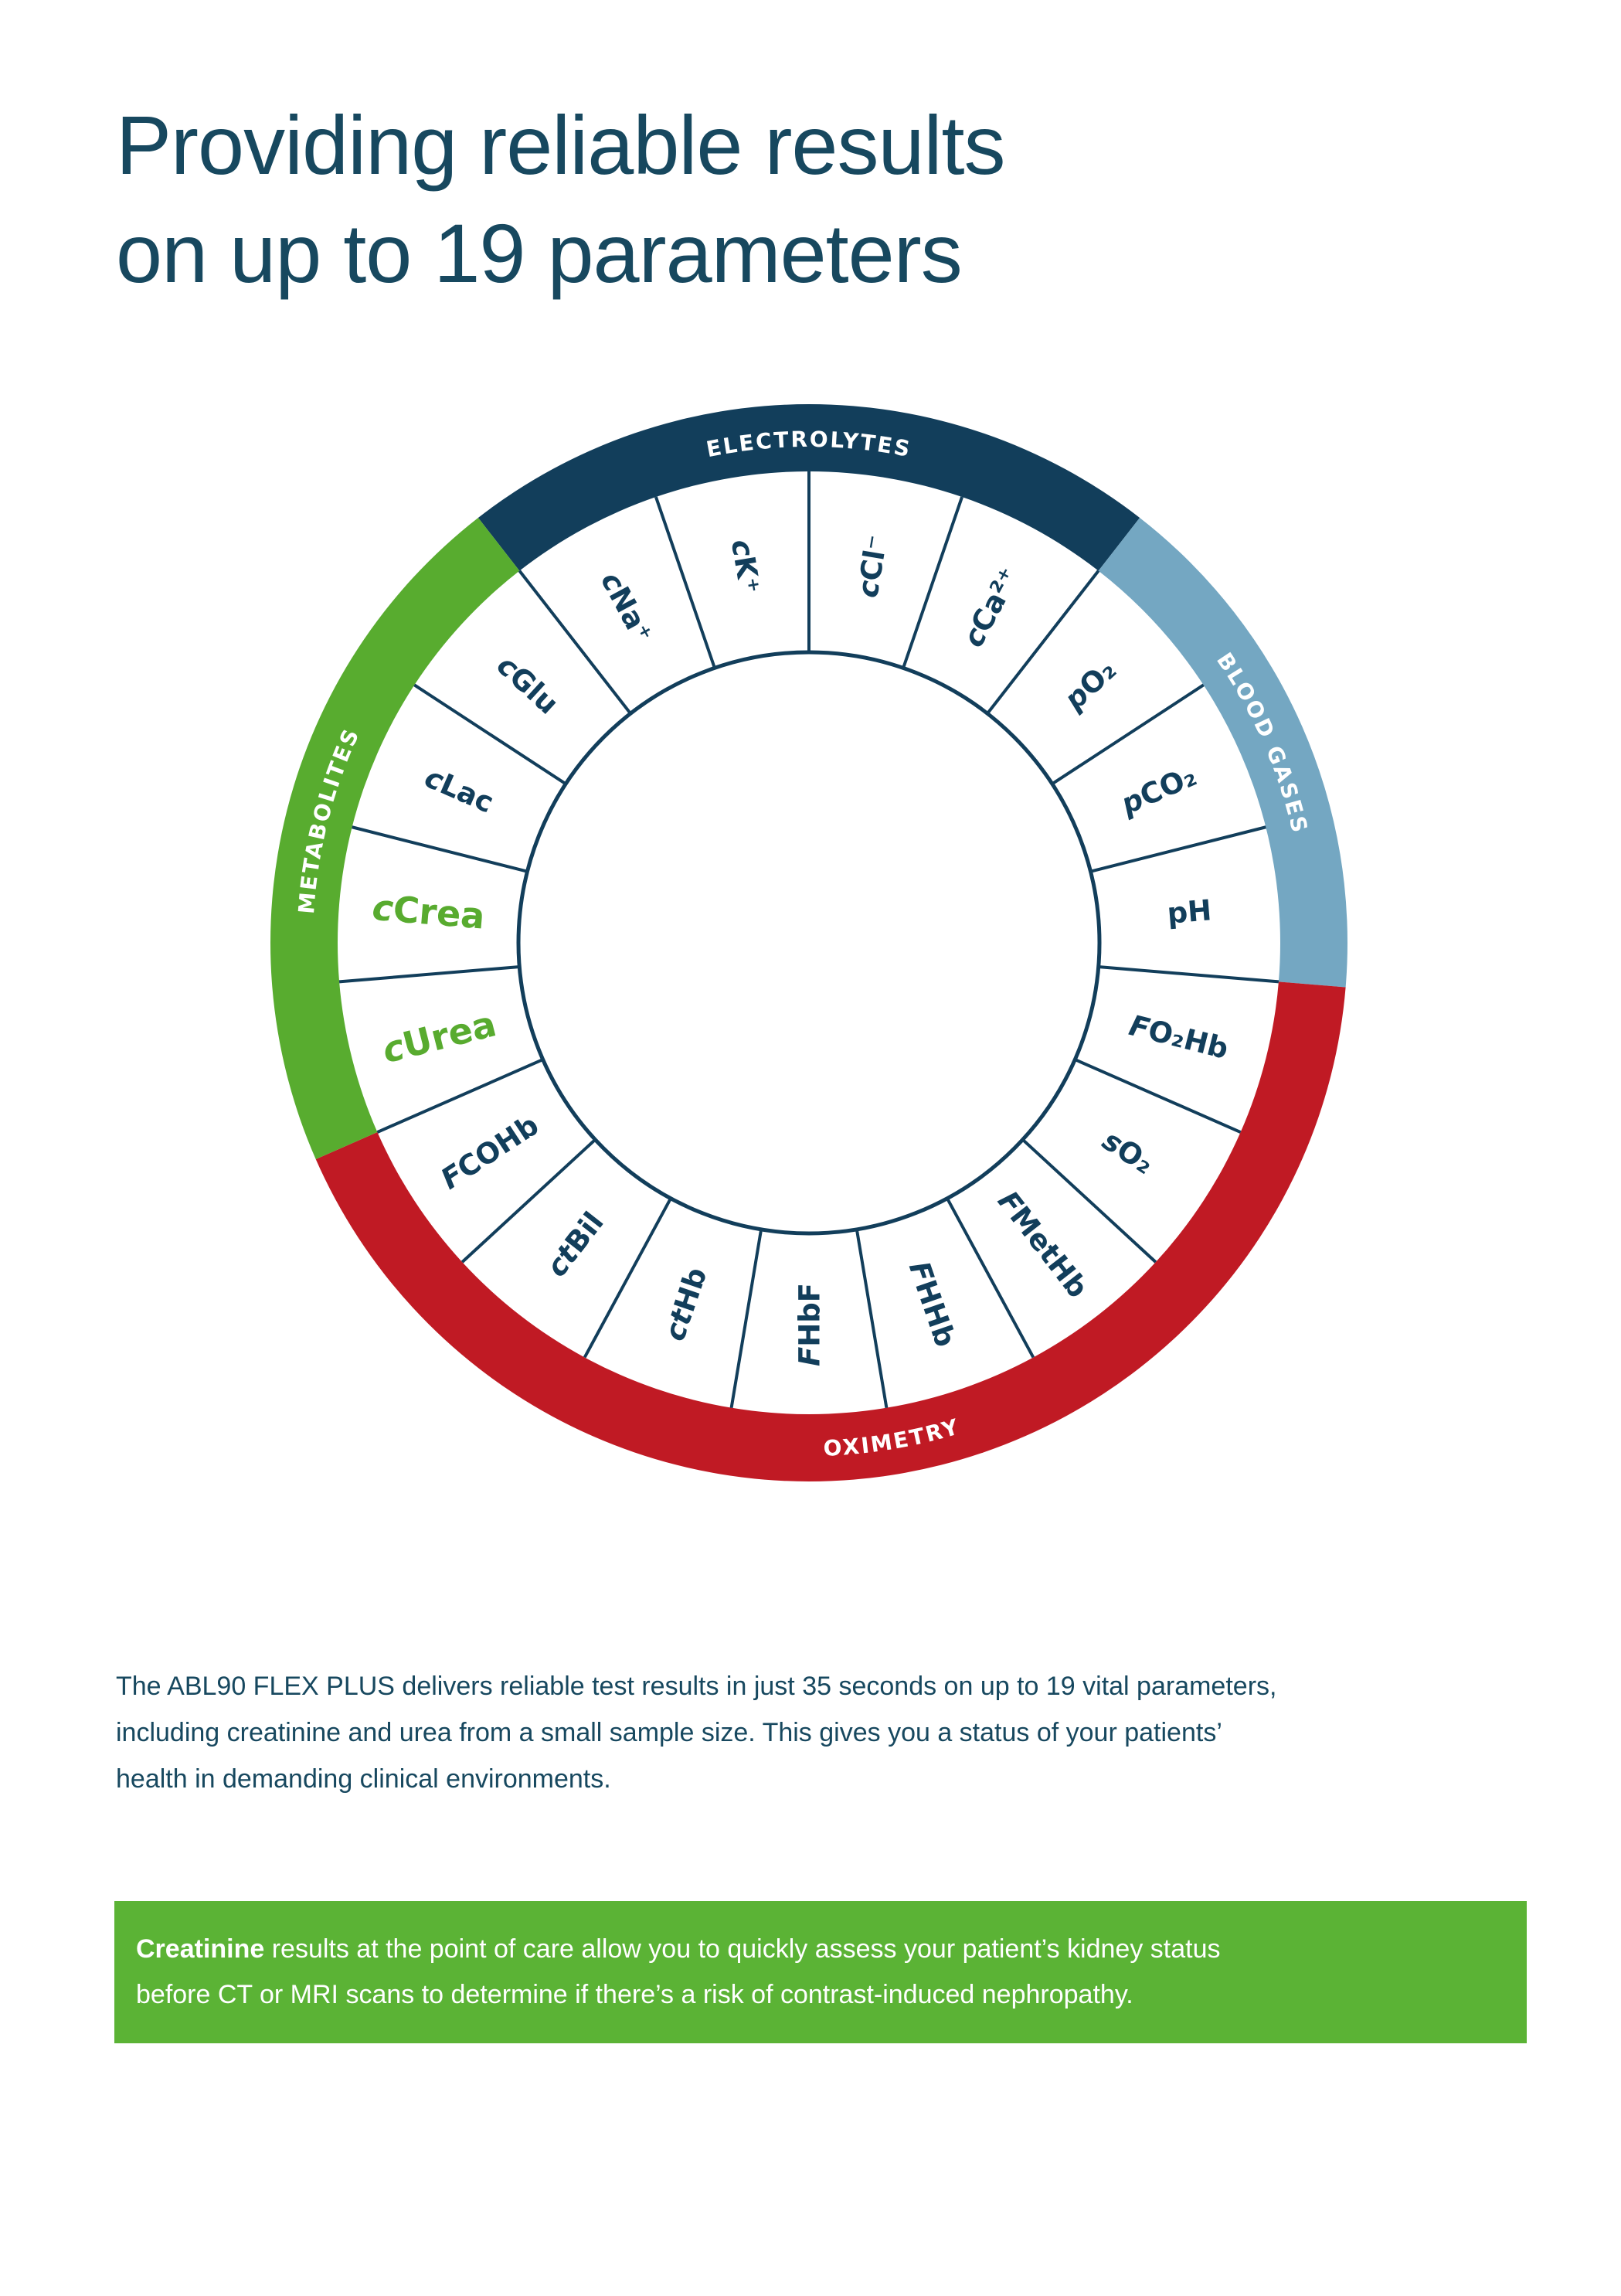  I want to click on parameter-label-cna: cNa⁺, so click(626, 607).